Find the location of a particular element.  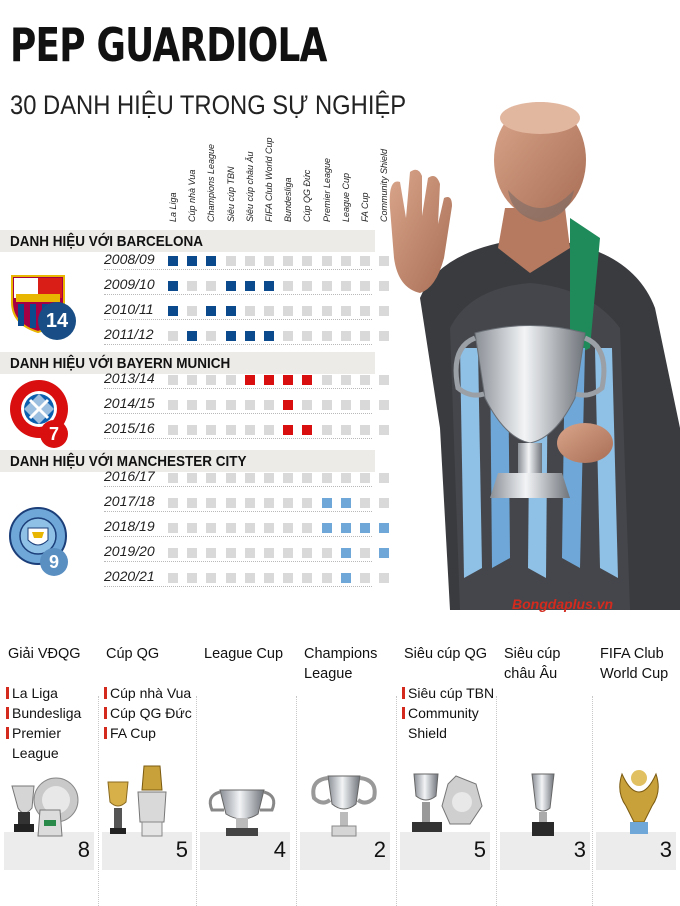

column-header-label: League Cup is located at coordinates (345, 197).